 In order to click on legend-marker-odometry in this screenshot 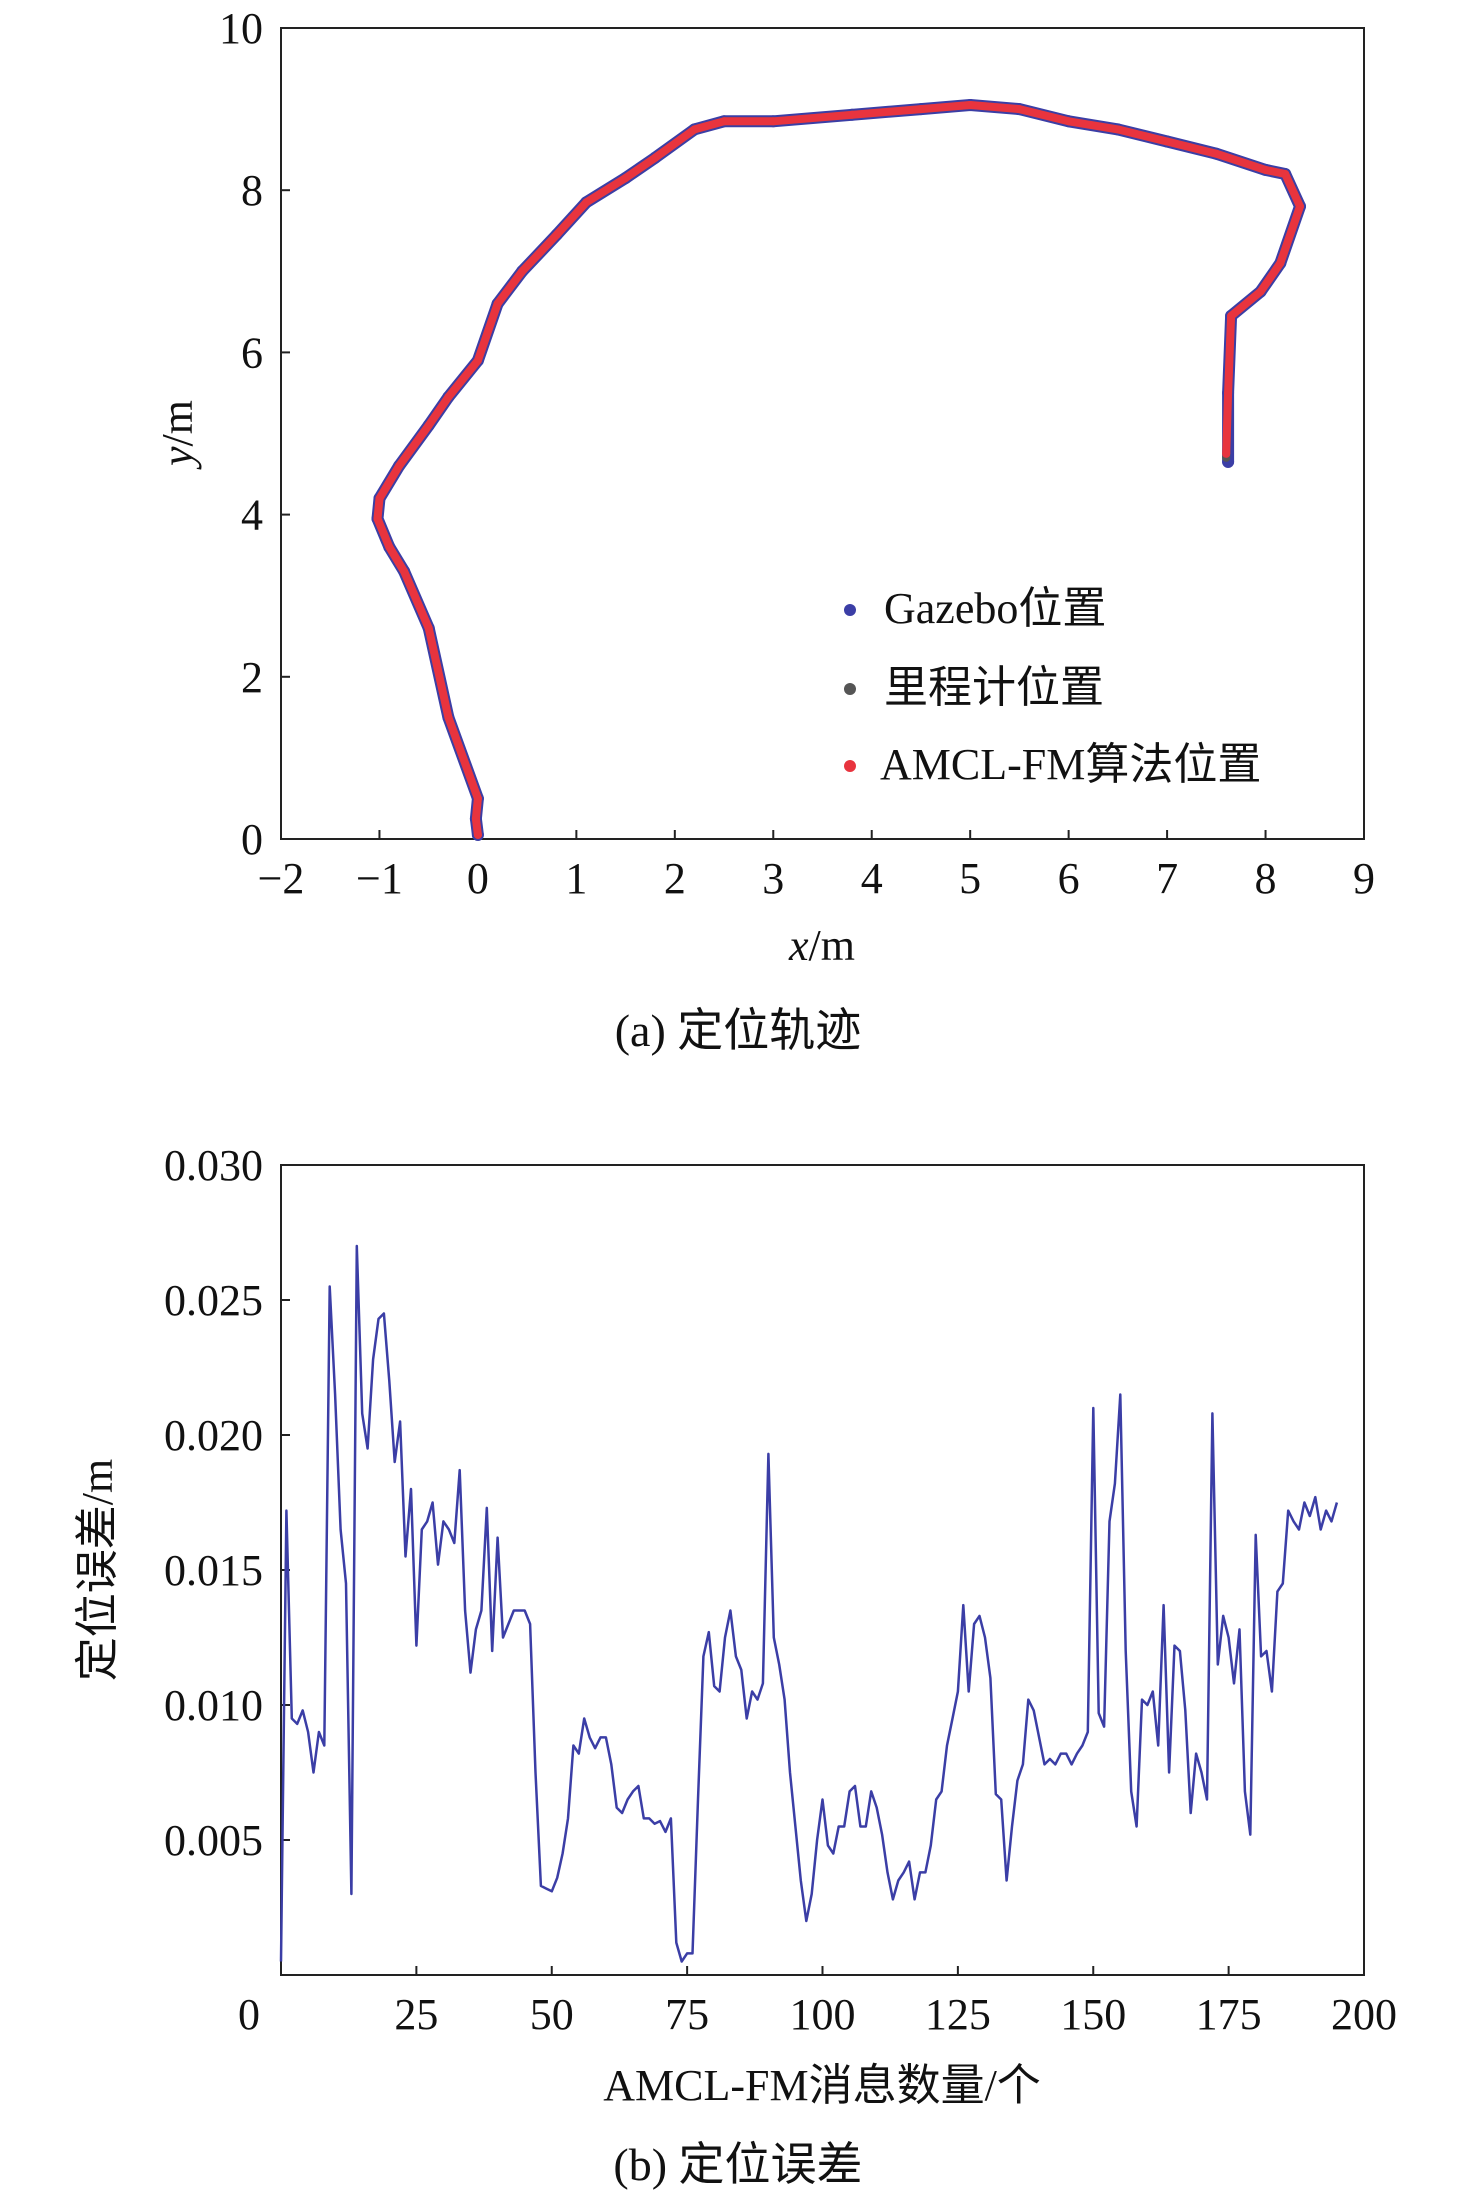, I will do `click(850, 689)`.